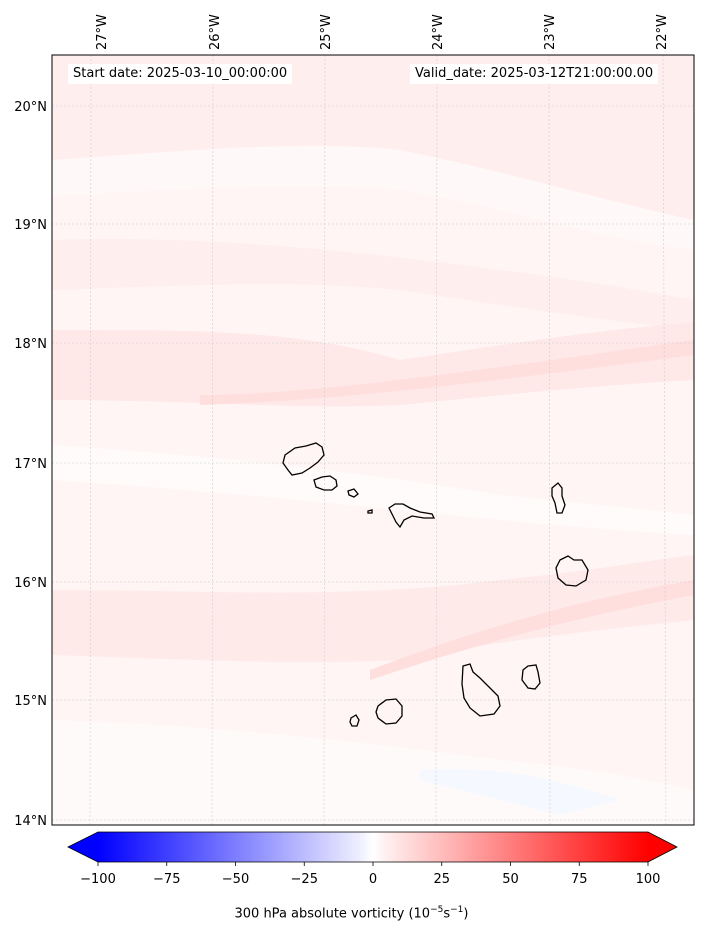 The height and width of the screenshot is (936, 703). I want to click on colorbar-label-exponent: −1, so click(457, 910).